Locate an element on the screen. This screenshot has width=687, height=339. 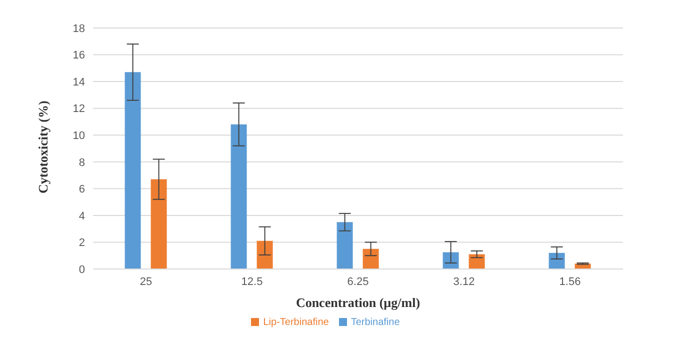
y-tick-label: 6 is located at coordinates (81, 190).